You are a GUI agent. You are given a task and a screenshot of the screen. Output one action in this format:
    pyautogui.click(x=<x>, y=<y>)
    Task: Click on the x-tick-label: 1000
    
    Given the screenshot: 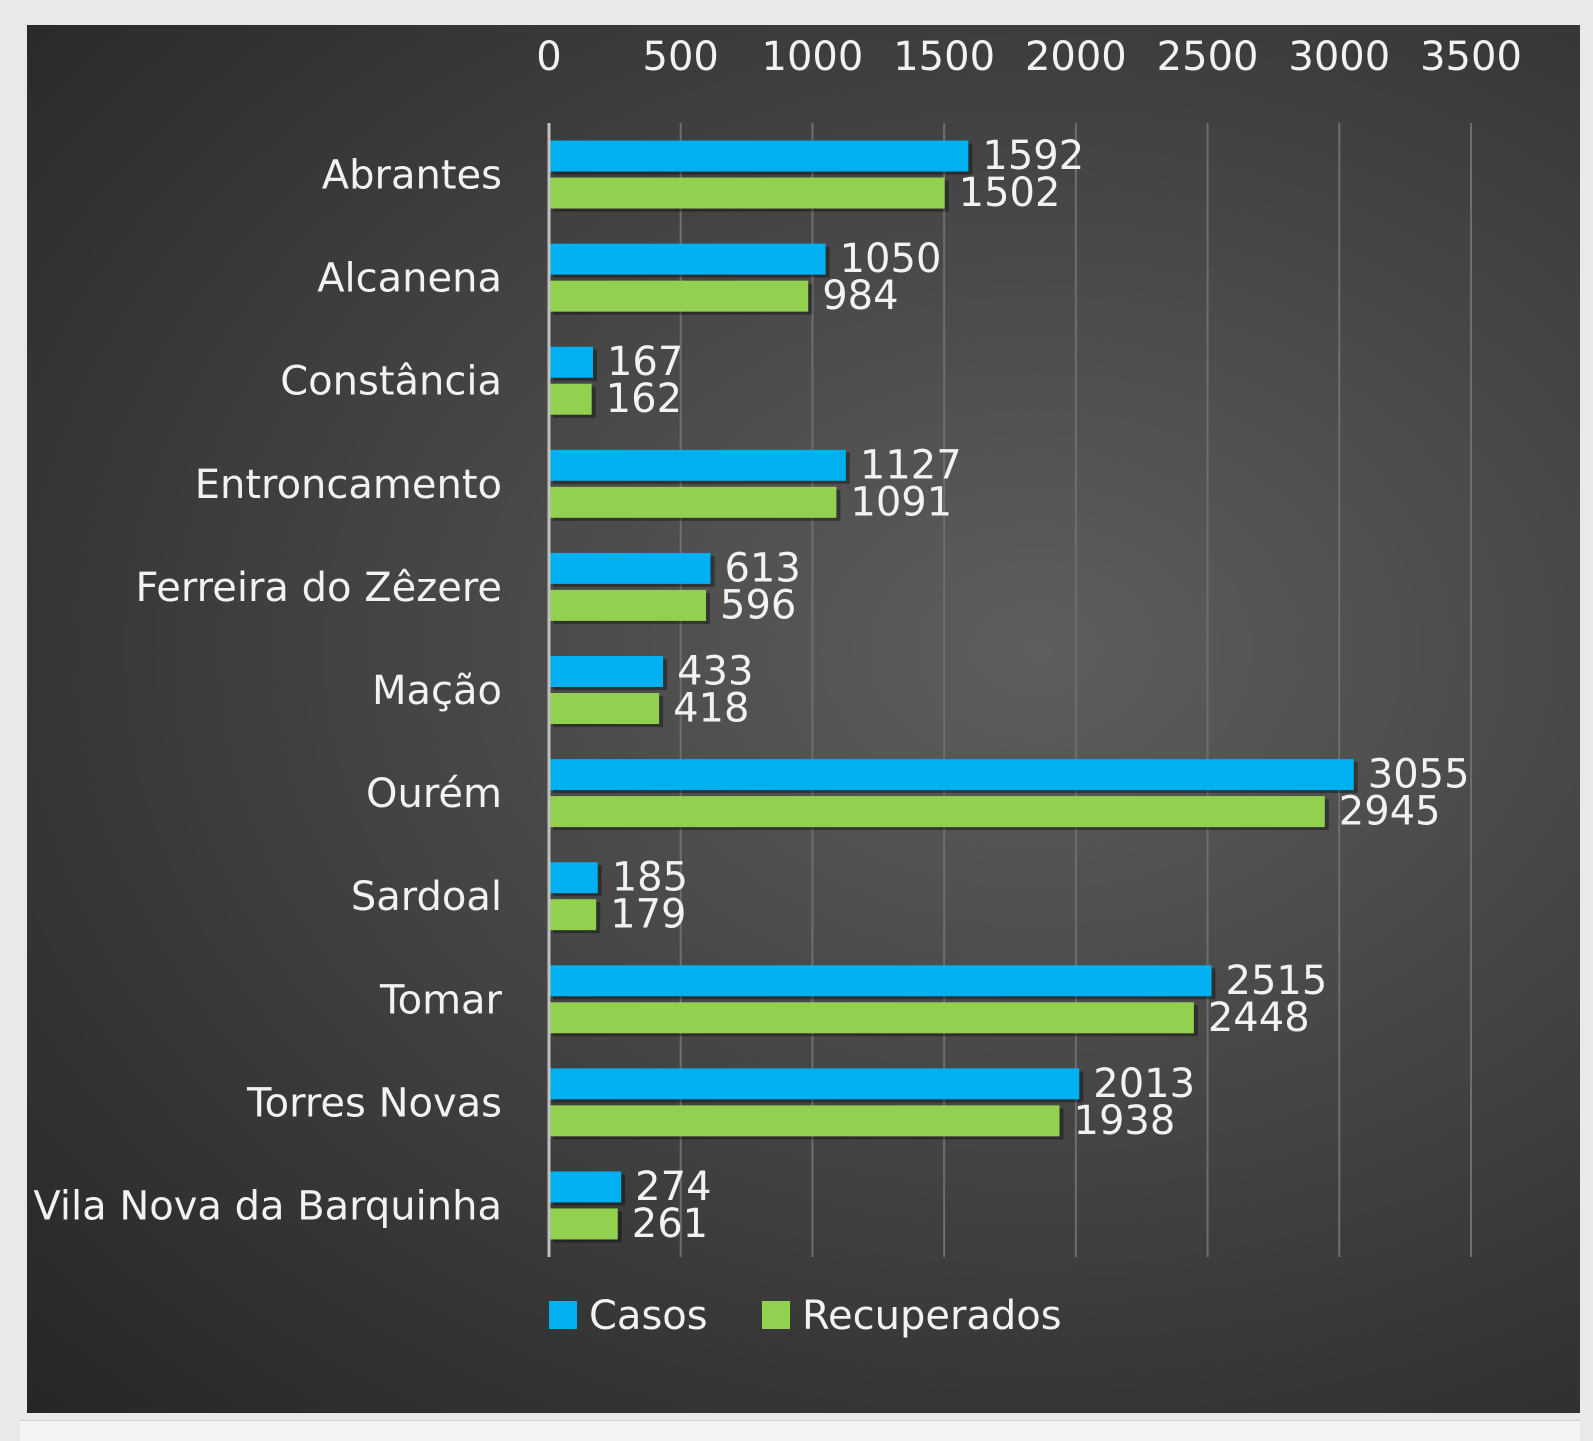 What is the action you would take?
    pyautogui.click(x=813, y=57)
    